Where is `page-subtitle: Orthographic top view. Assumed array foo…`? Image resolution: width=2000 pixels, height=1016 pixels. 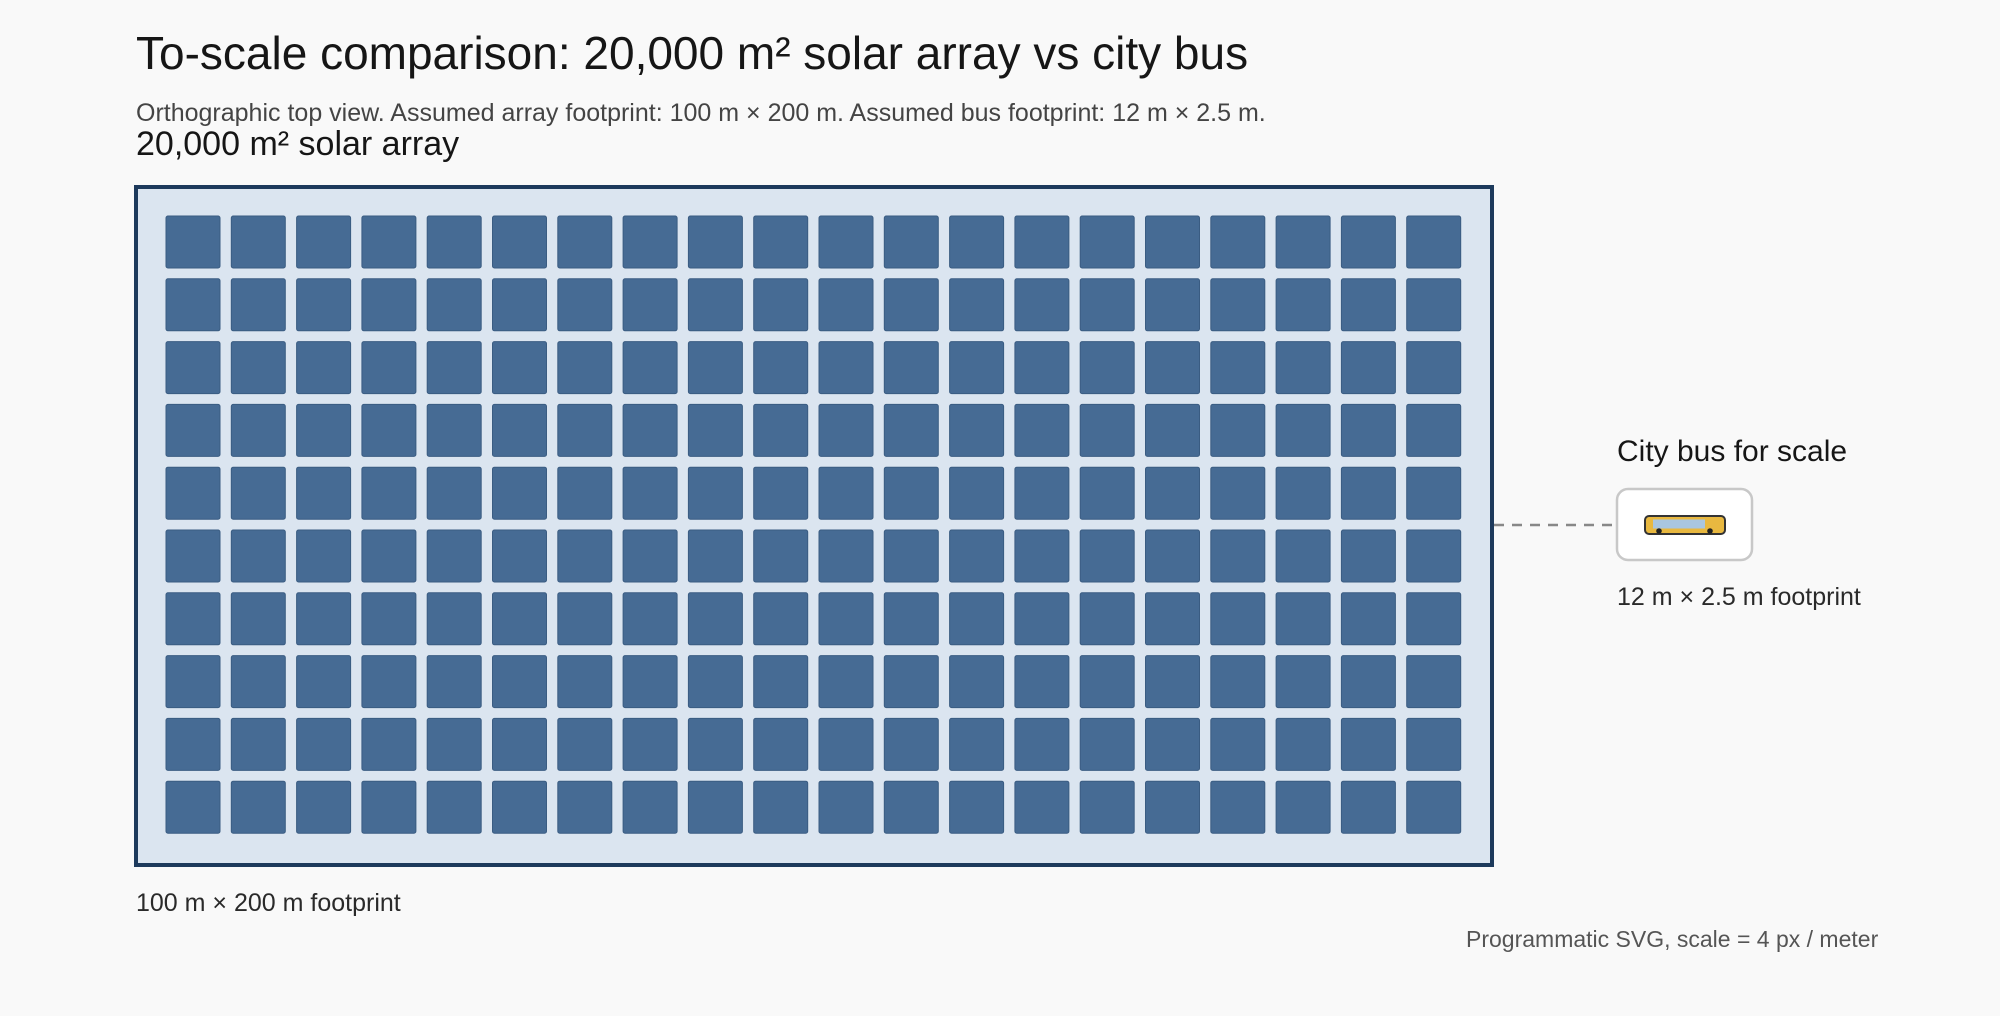 page-subtitle: Orthographic top view. Assumed array foo… is located at coordinates (701, 113).